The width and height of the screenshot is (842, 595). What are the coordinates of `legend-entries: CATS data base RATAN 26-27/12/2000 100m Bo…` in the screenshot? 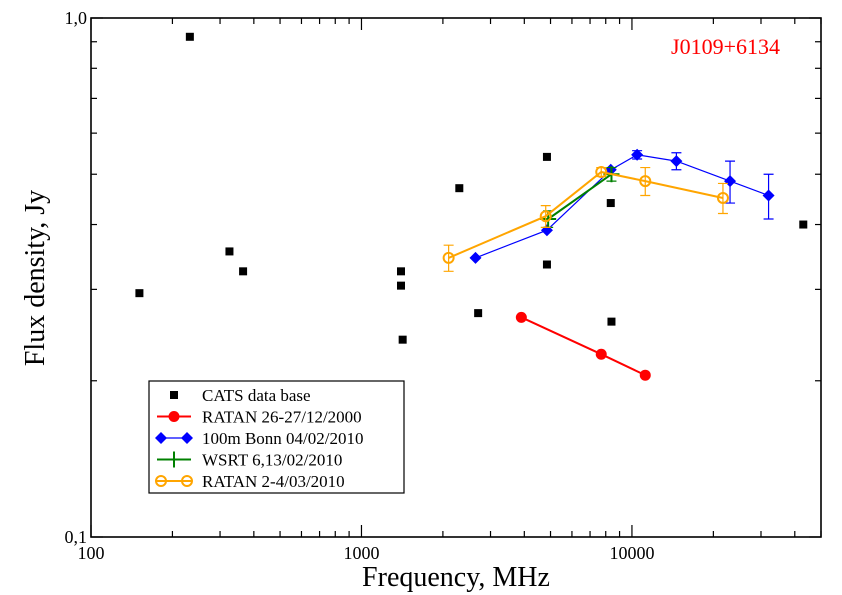 It's located at (259, 438).